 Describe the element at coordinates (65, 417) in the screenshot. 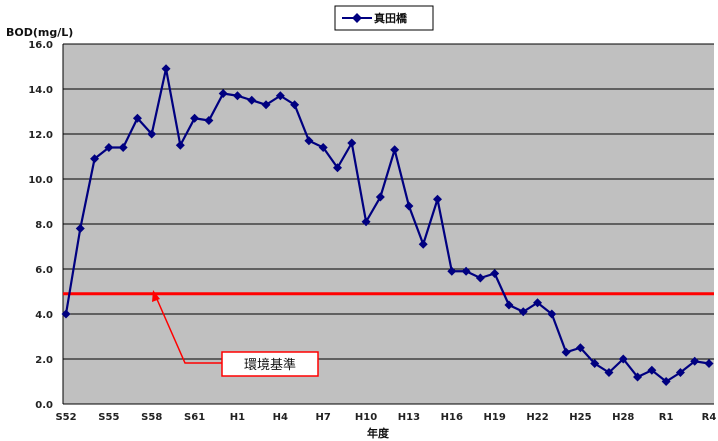

I see `x-tick-label: S52` at that location.